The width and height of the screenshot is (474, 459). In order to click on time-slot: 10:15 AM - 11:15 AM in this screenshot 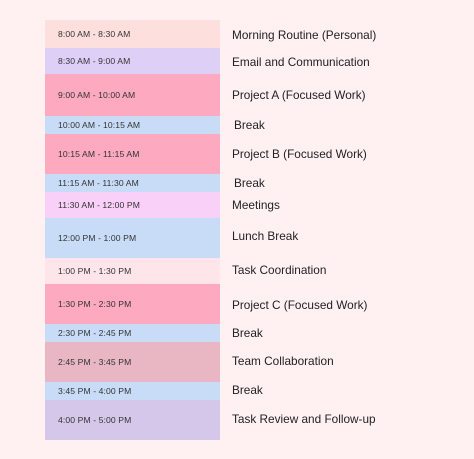, I will do `click(132, 154)`.